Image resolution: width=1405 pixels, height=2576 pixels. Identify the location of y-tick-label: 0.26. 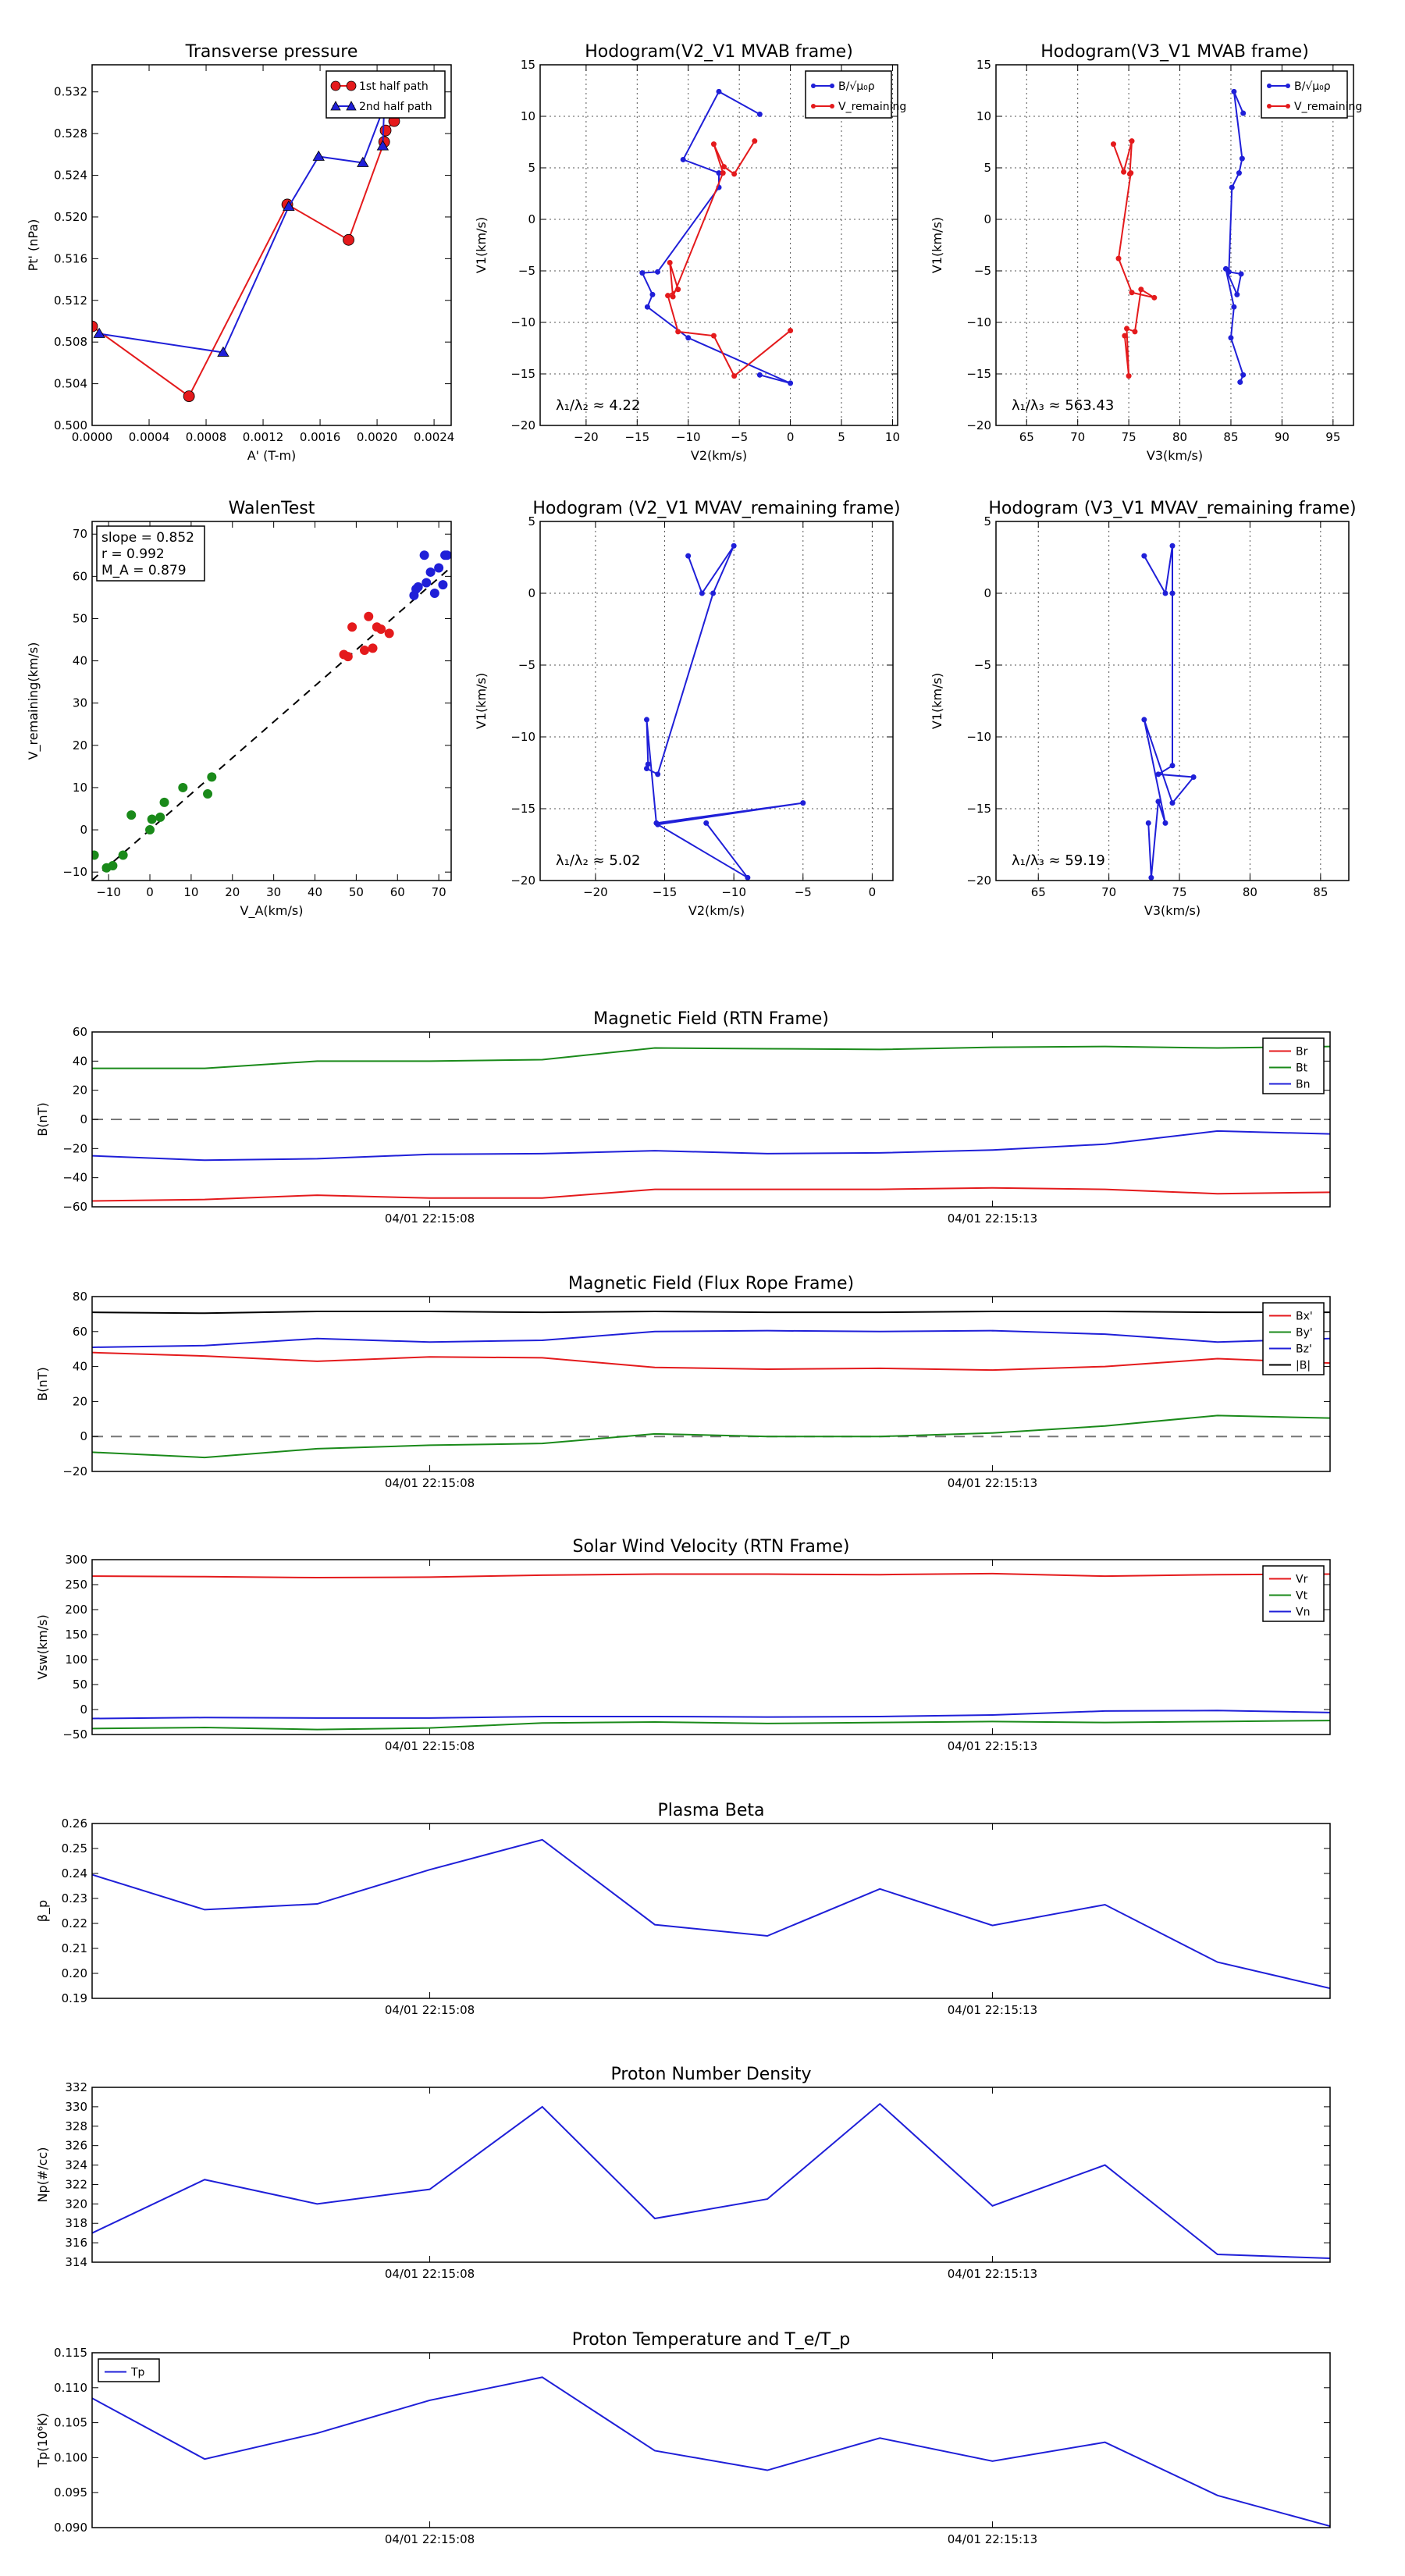
(74, 1823).